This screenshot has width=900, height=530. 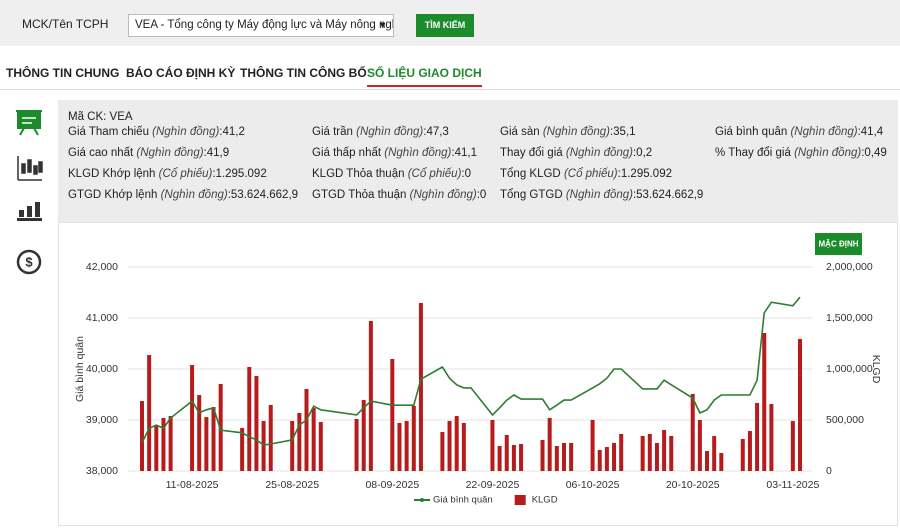 What do you see at coordinates (29, 211) in the screenshot?
I see `icon-bars` at bounding box center [29, 211].